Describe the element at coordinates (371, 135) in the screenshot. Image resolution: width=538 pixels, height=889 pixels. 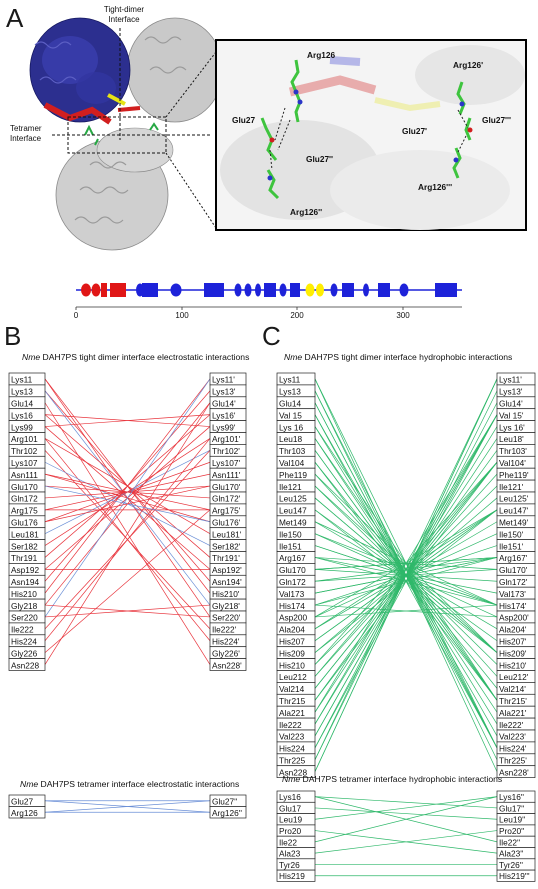
I see `zoom-inset` at that location.